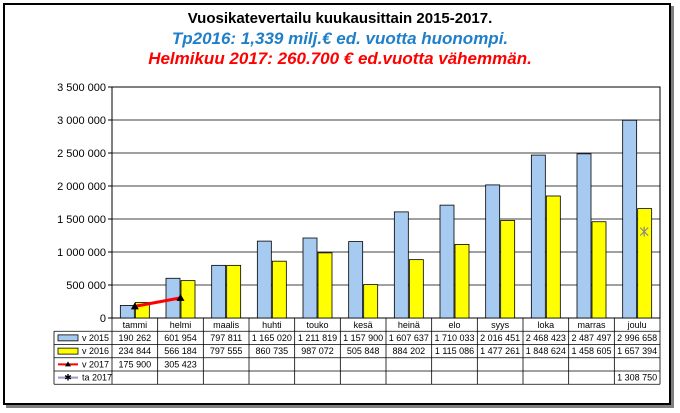 The height and width of the screenshot is (413, 680). Describe the element at coordinates (637, 378) in the screenshot. I see `table-cell: 1 308 750` at that location.